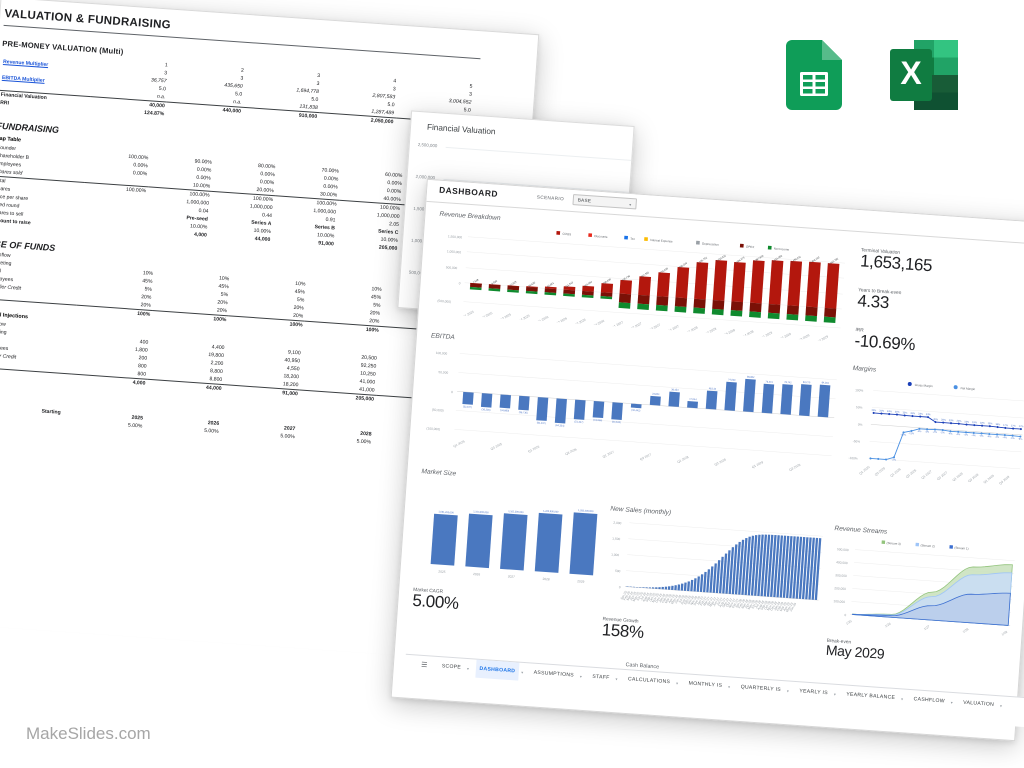  What do you see at coordinates (710, 331) in the screenshot?
I see `x-tick-label: Q2 2028` at bounding box center [710, 331].